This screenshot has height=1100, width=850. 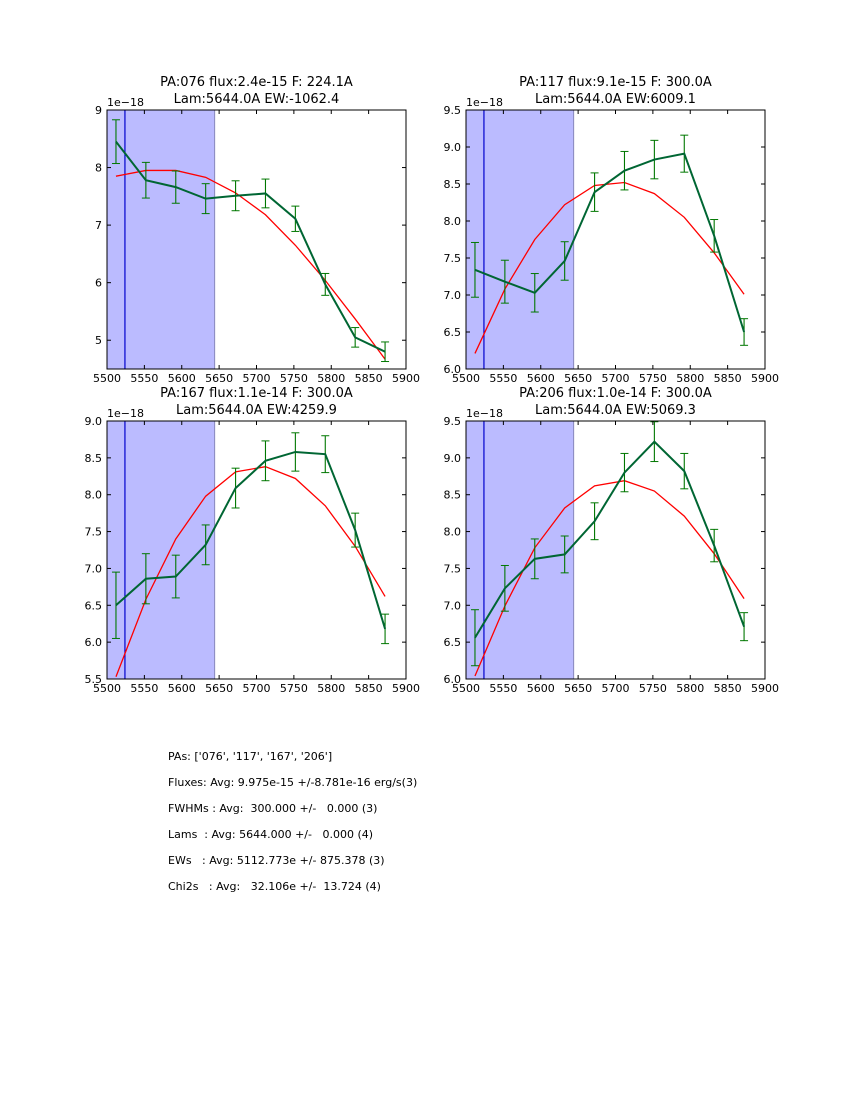 What do you see at coordinates (256, 410) in the screenshot?
I see `panel-title-line2: Lam:5644.0A EW:4259.9` at bounding box center [256, 410].